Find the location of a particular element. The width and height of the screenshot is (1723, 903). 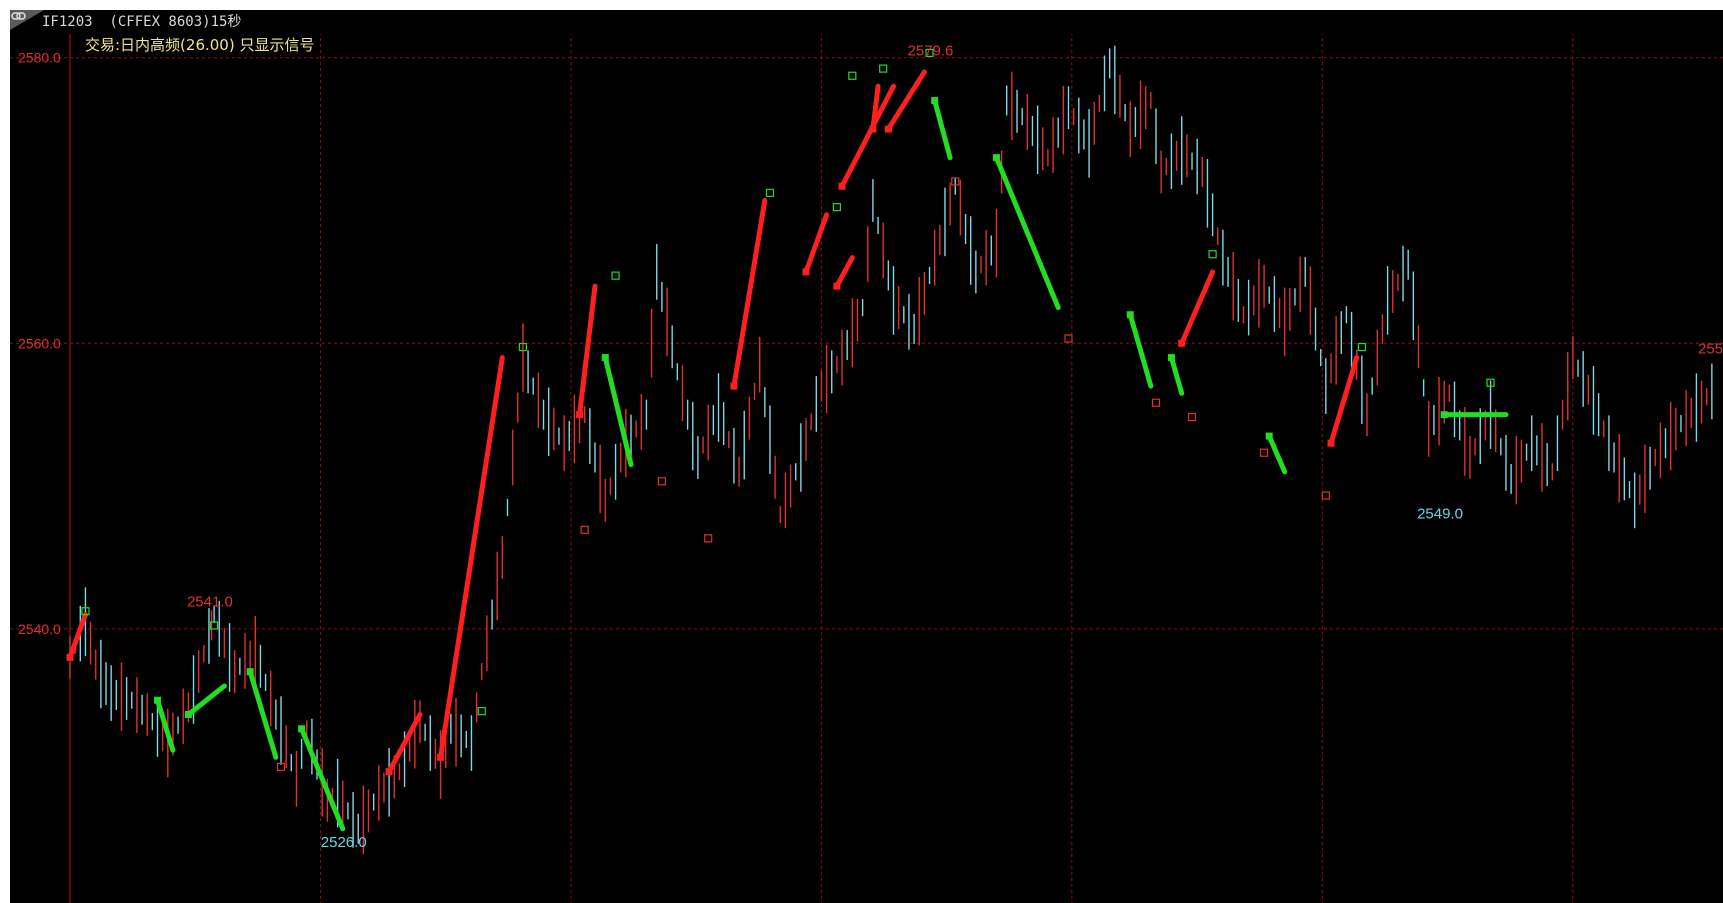

price-annotation: 2549.0 is located at coordinates (1440, 513).